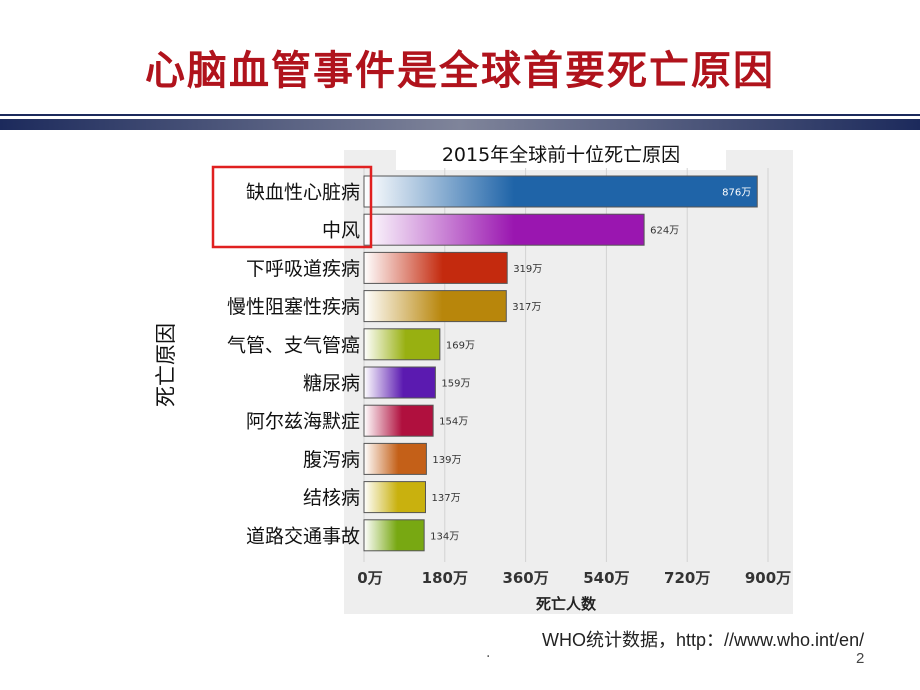 The width and height of the screenshot is (920, 690). I want to click on x-tick-label-4: 720万, so click(687, 578).